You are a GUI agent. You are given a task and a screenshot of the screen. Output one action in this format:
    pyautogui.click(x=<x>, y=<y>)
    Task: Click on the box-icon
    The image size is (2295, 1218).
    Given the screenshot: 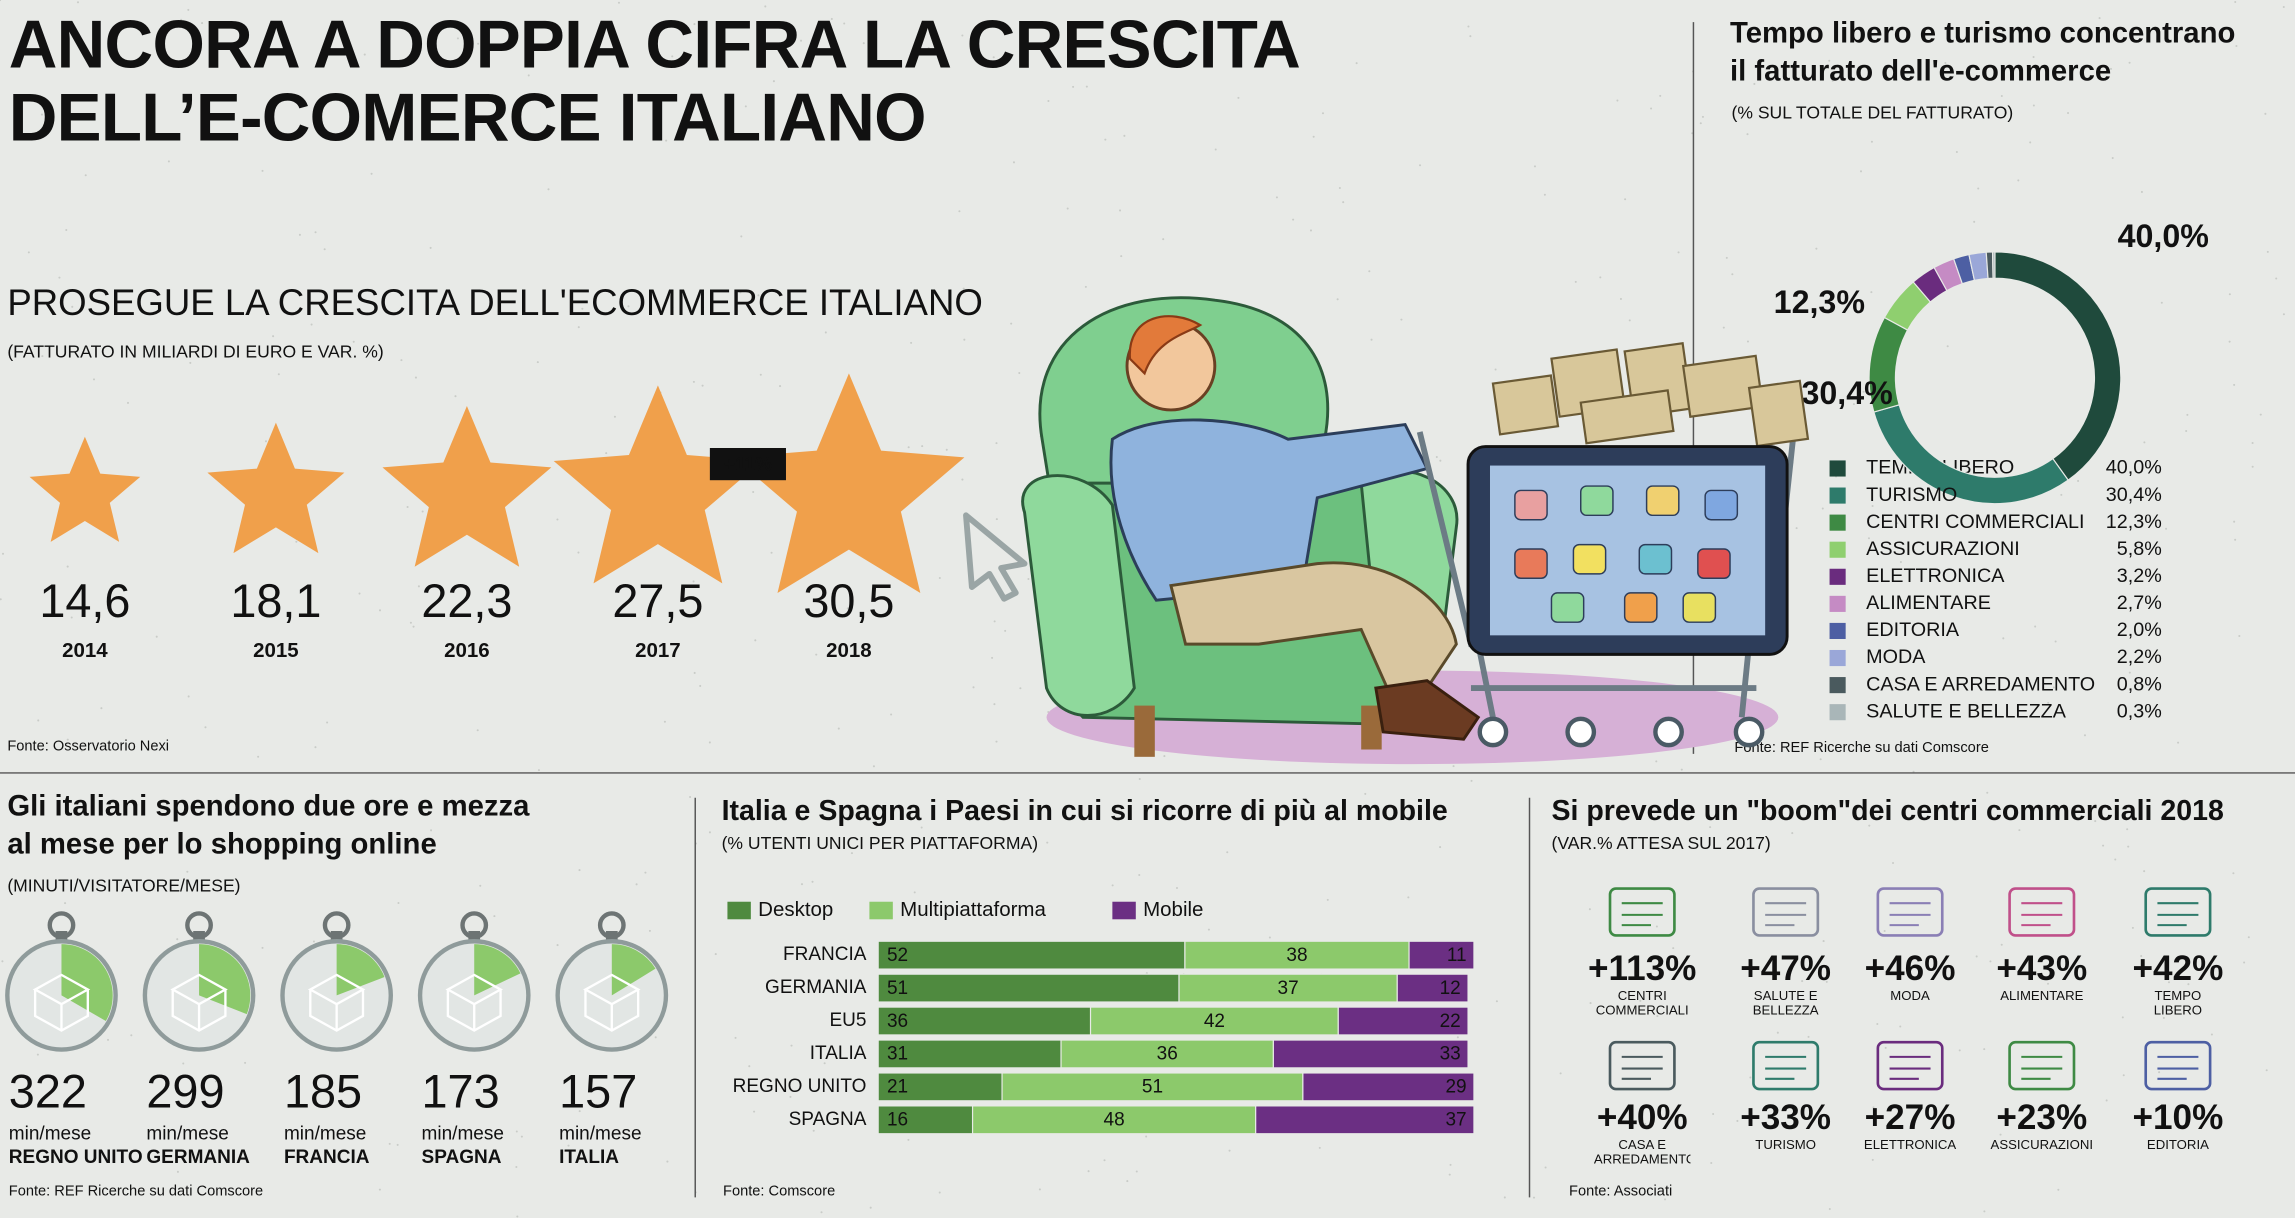 What is the action you would take?
    pyautogui.click(x=336, y=1002)
    